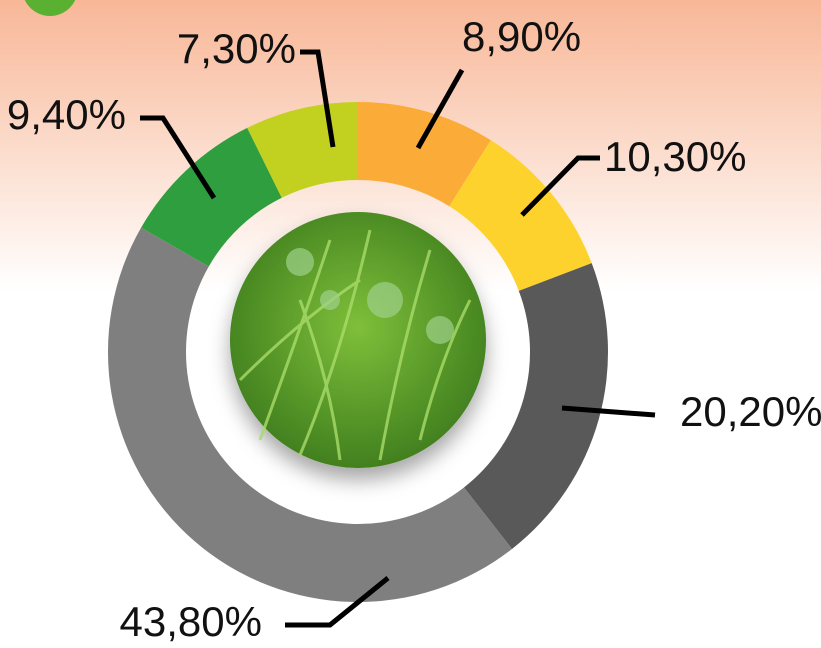 The height and width of the screenshot is (648, 821). What do you see at coordinates (191, 621) in the screenshot?
I see `value-label: 43,80%` at bounding box center [191, 621].